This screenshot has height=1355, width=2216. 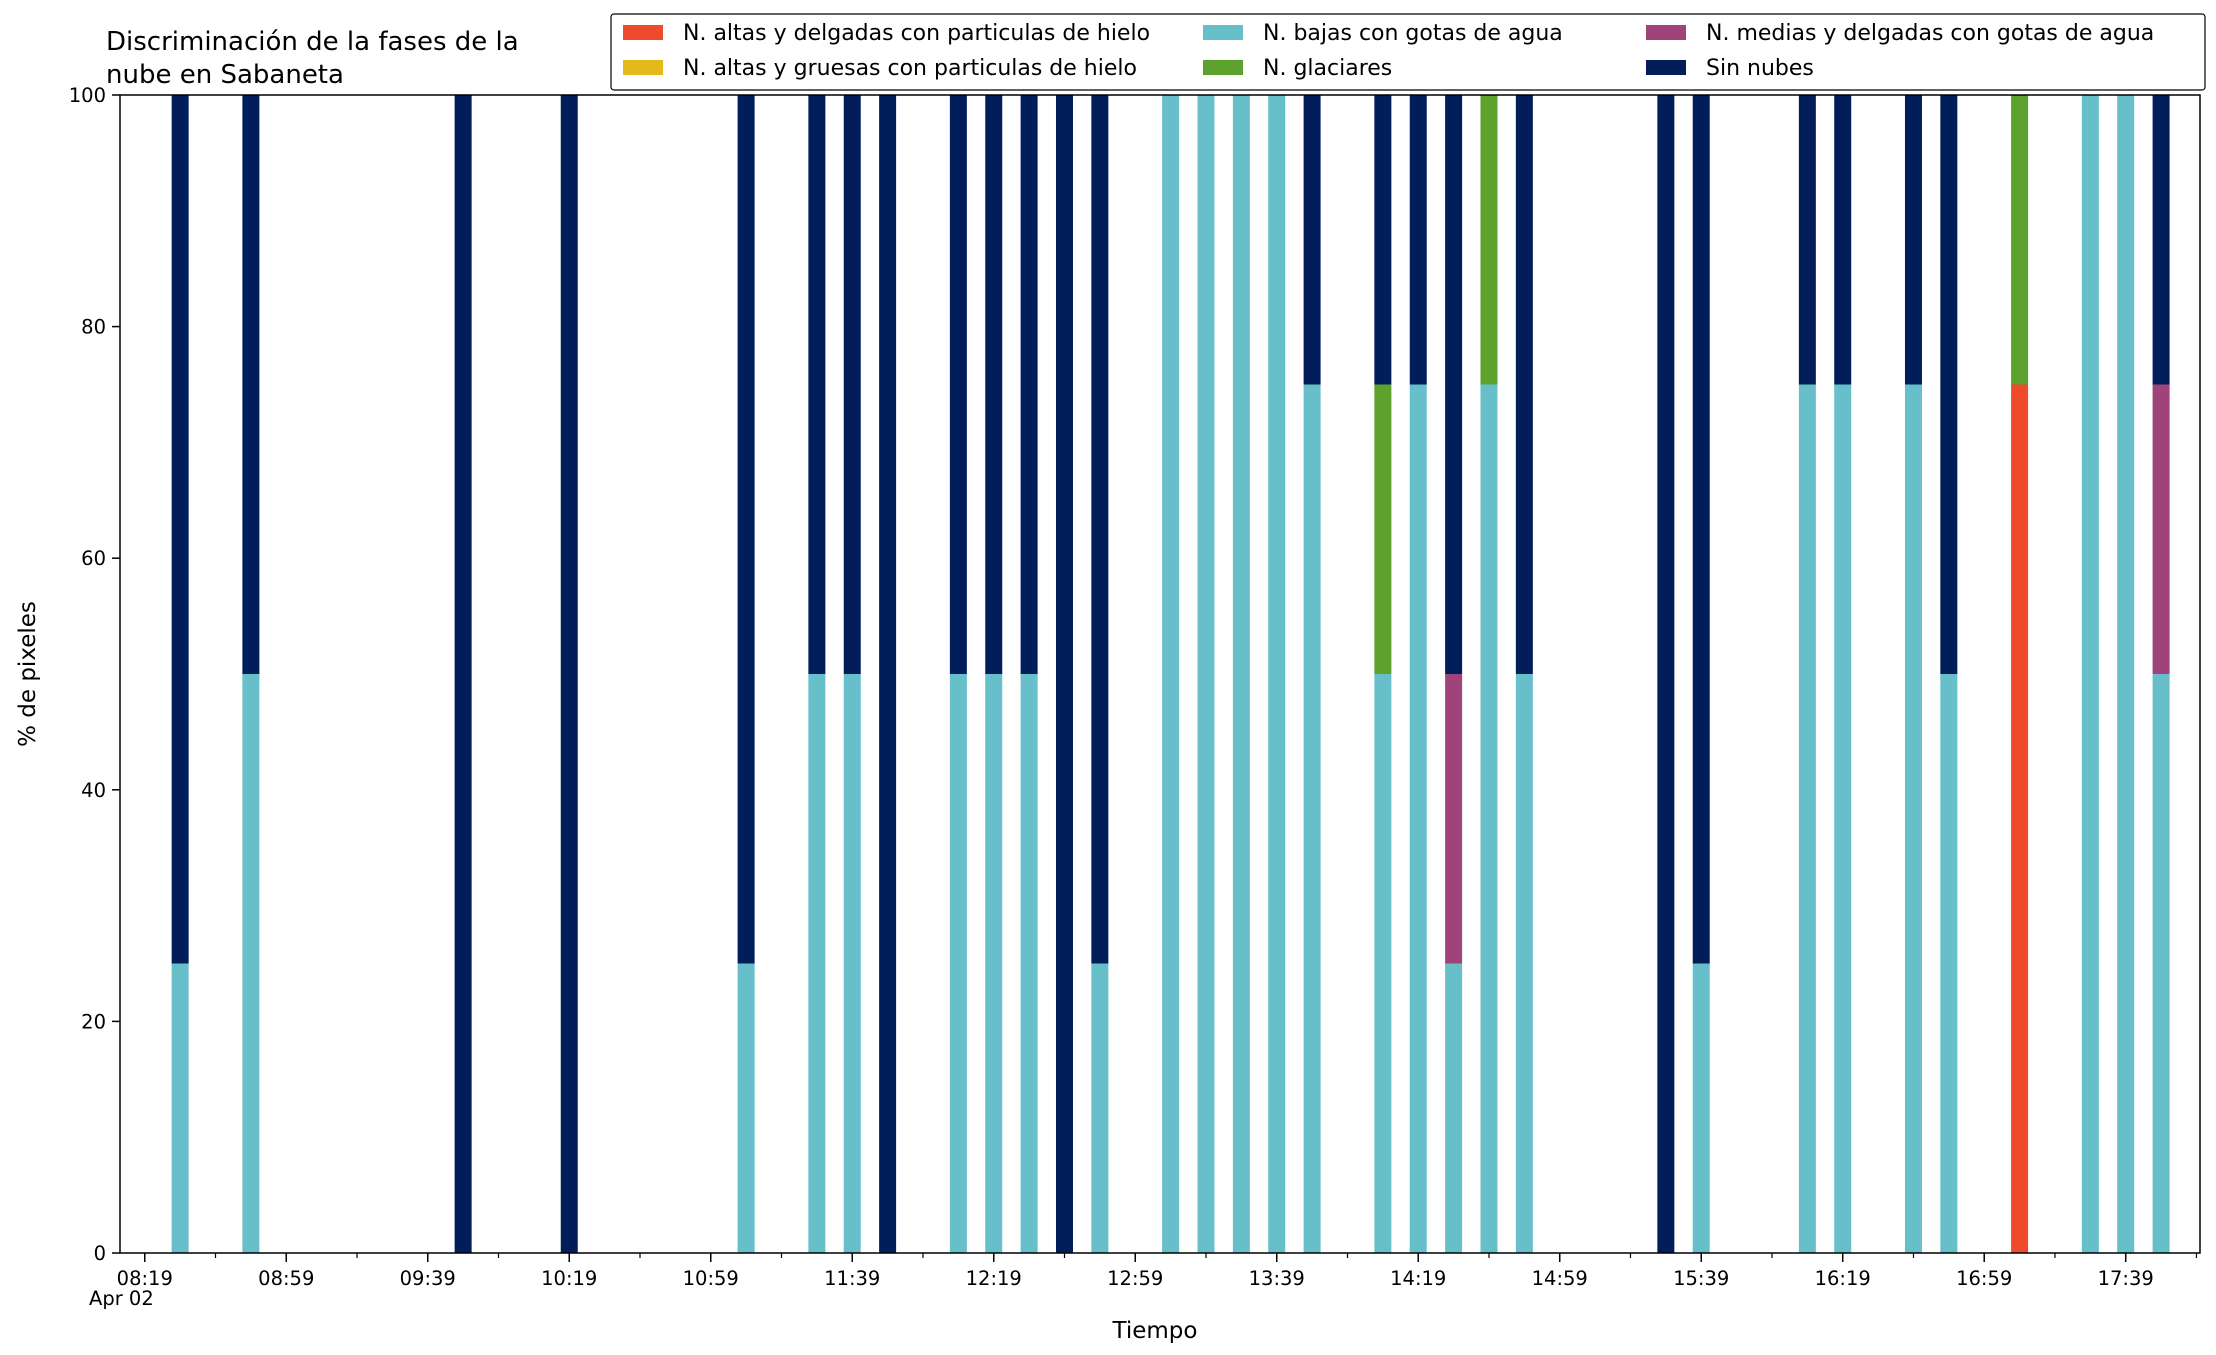 I want to click on x-tick-label-2: 09:39, so click(x=428, y=1278).